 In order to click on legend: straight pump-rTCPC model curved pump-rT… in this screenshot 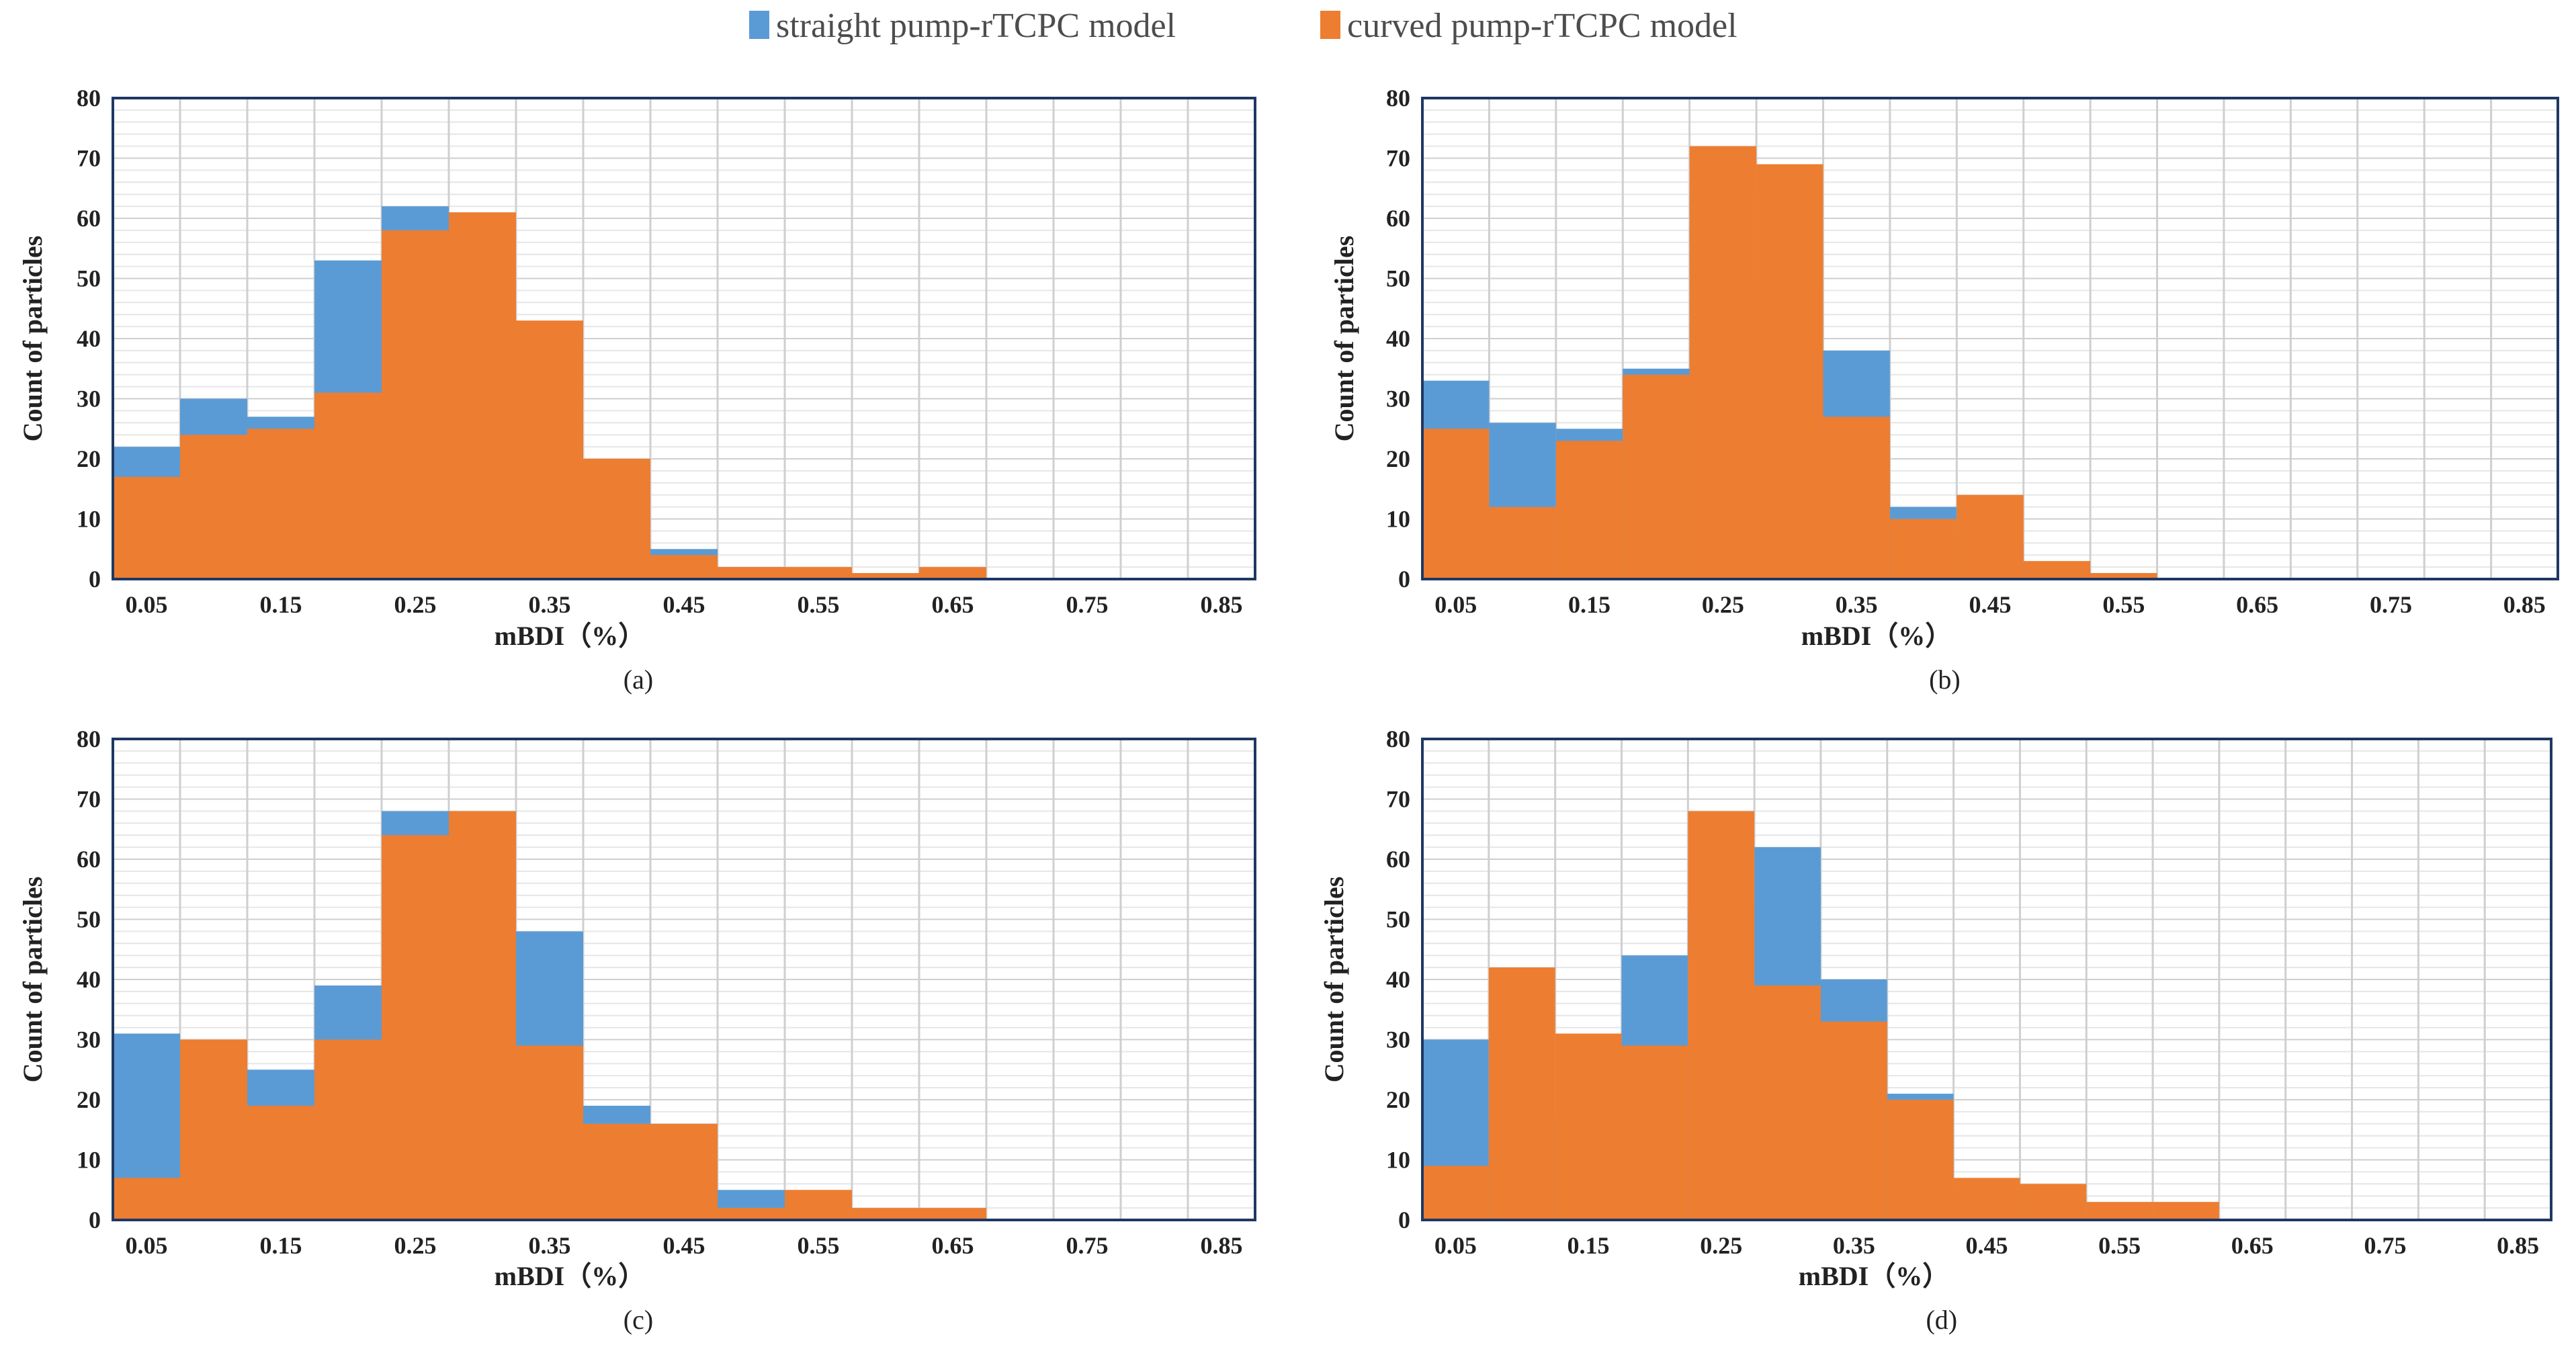, I will do `click(1243, 26)`.